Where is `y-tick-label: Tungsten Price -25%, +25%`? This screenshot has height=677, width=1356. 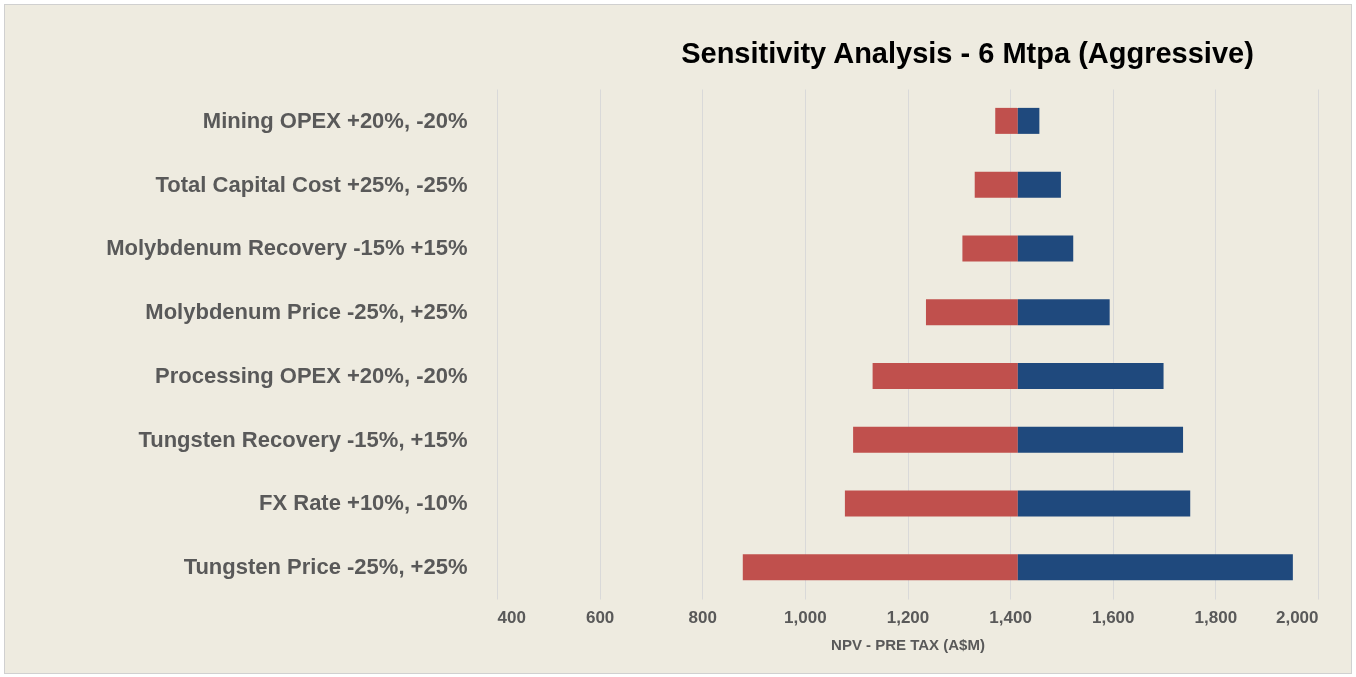 y-tick-label: Tungsten Price -25%, +25% is located at coordinates (325, 567).